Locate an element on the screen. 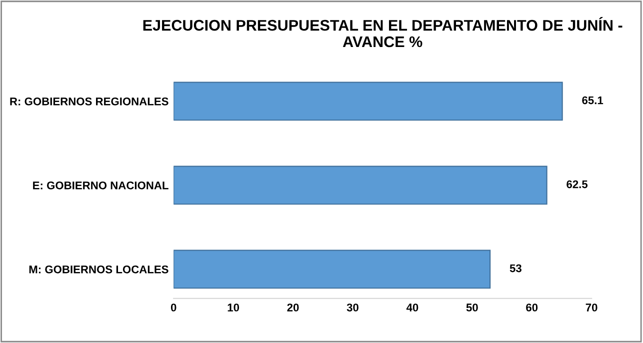 This screenshot has width=643, height=343. y-tick-label: M: GOBIERNOS LOCALES is located at coordinates (98, 269).